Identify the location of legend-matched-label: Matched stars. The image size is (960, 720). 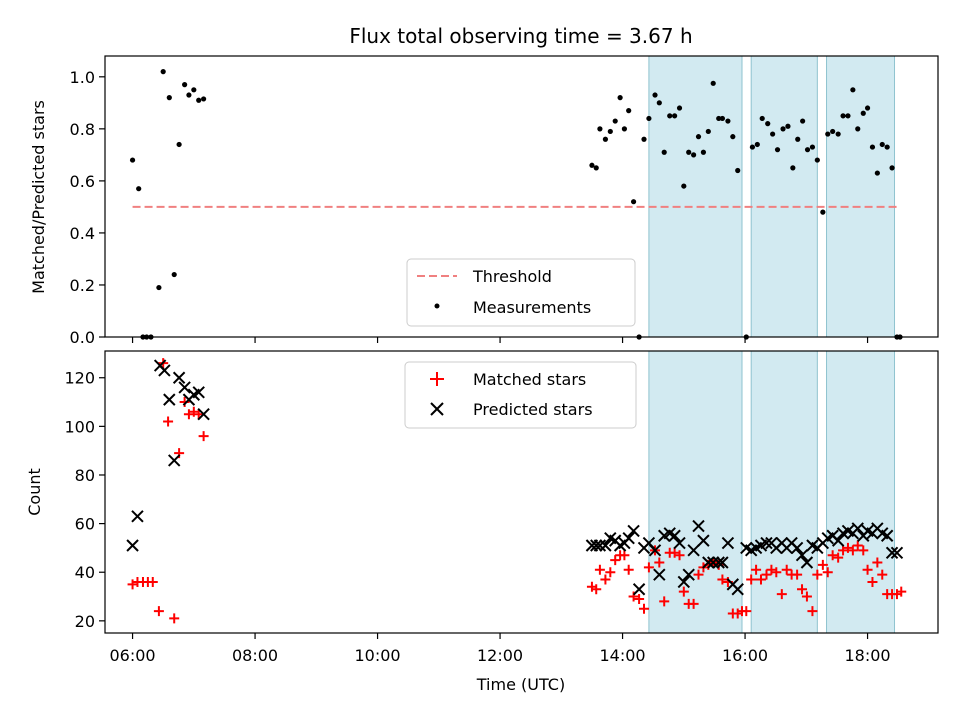
(529, 379).